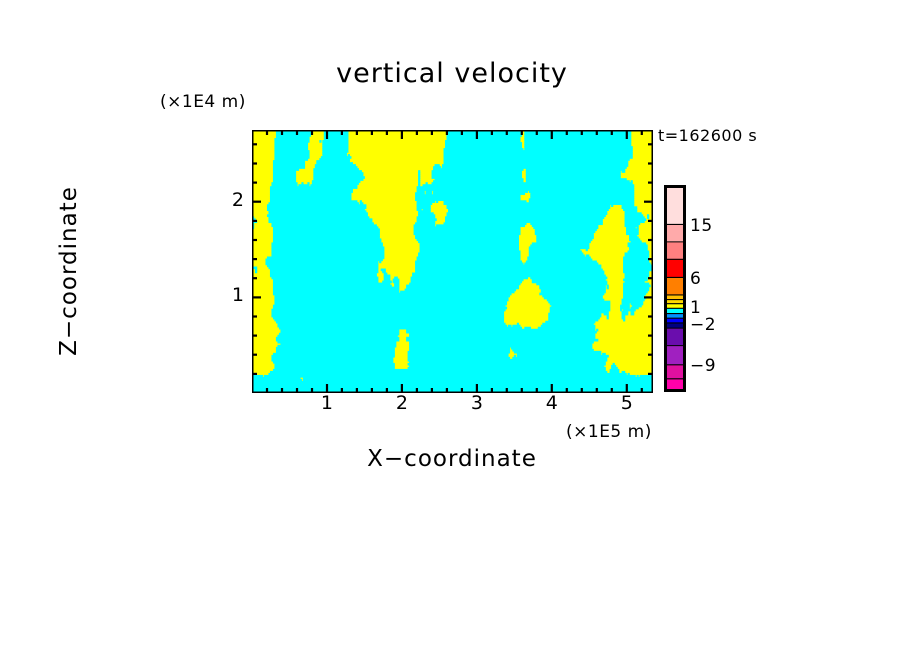 The image size is (904, 654). Describe the element at coordinates (476, 403) in the screenshot. I see `x-tick-label: 3` at that location.